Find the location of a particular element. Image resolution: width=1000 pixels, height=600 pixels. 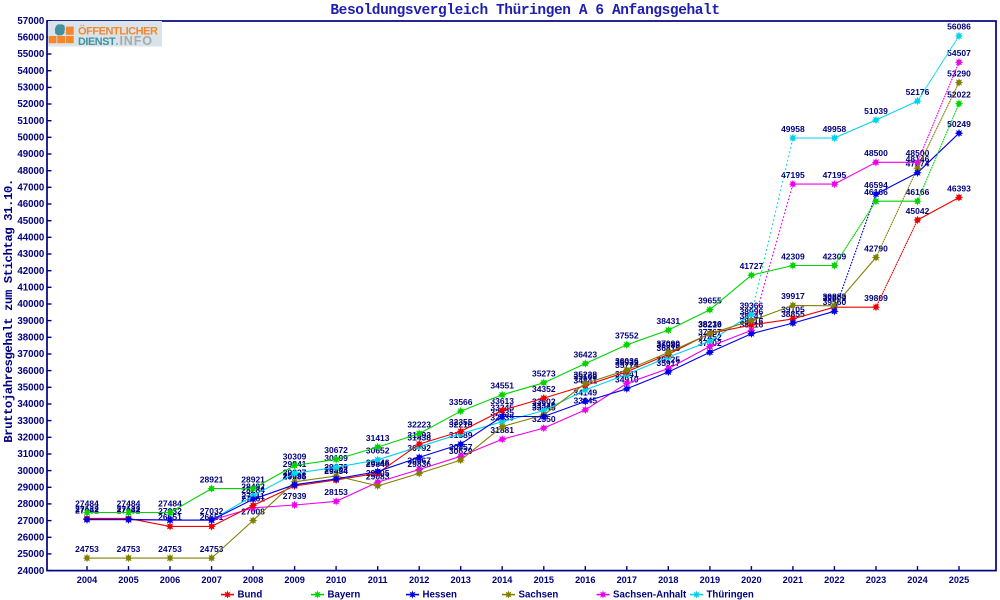

svg-text: 28000 is located at coordinates (30, 504).